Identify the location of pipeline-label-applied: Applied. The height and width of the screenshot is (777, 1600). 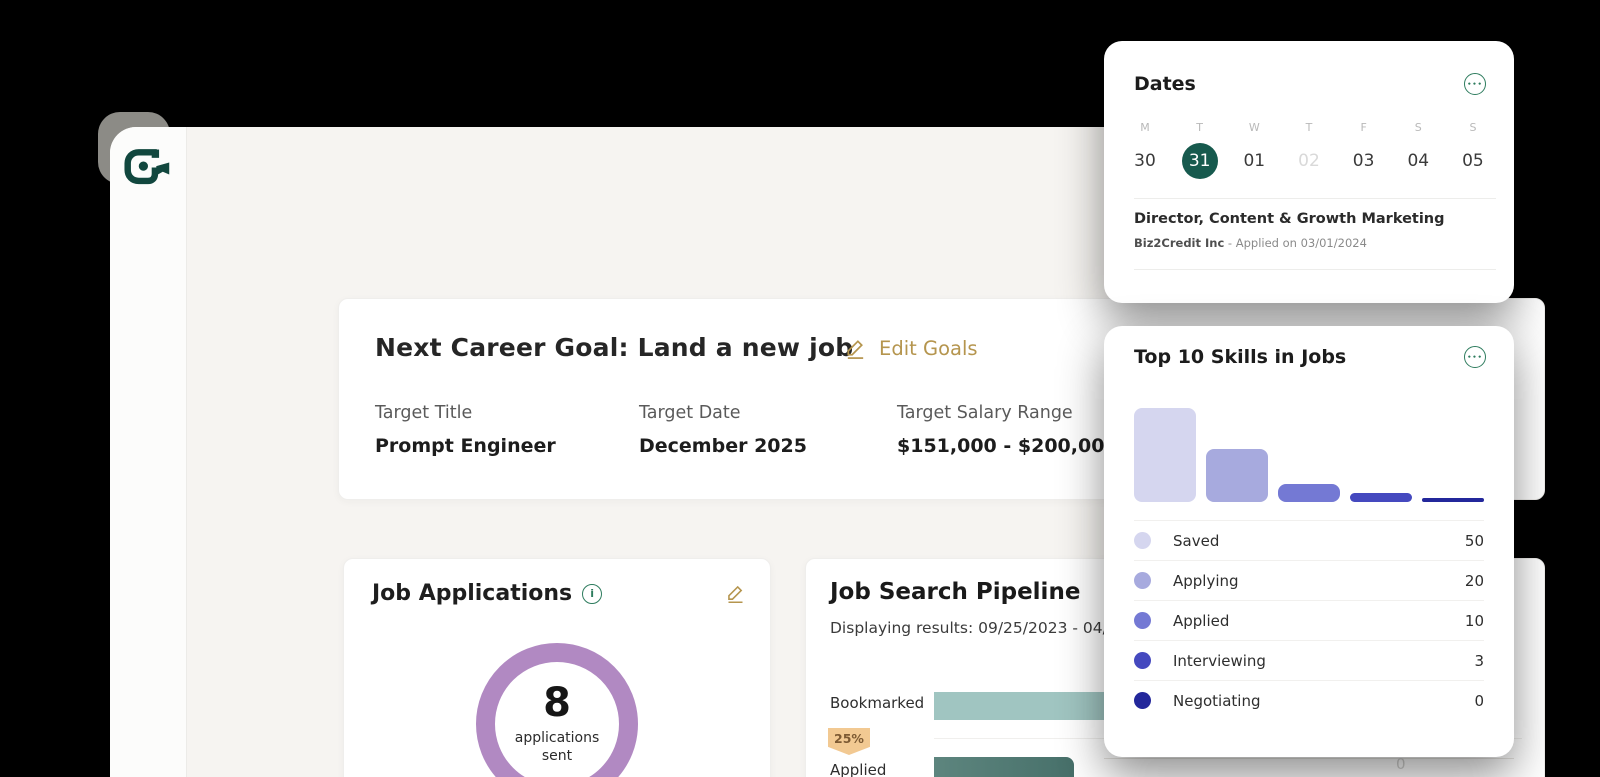
(858, 769).